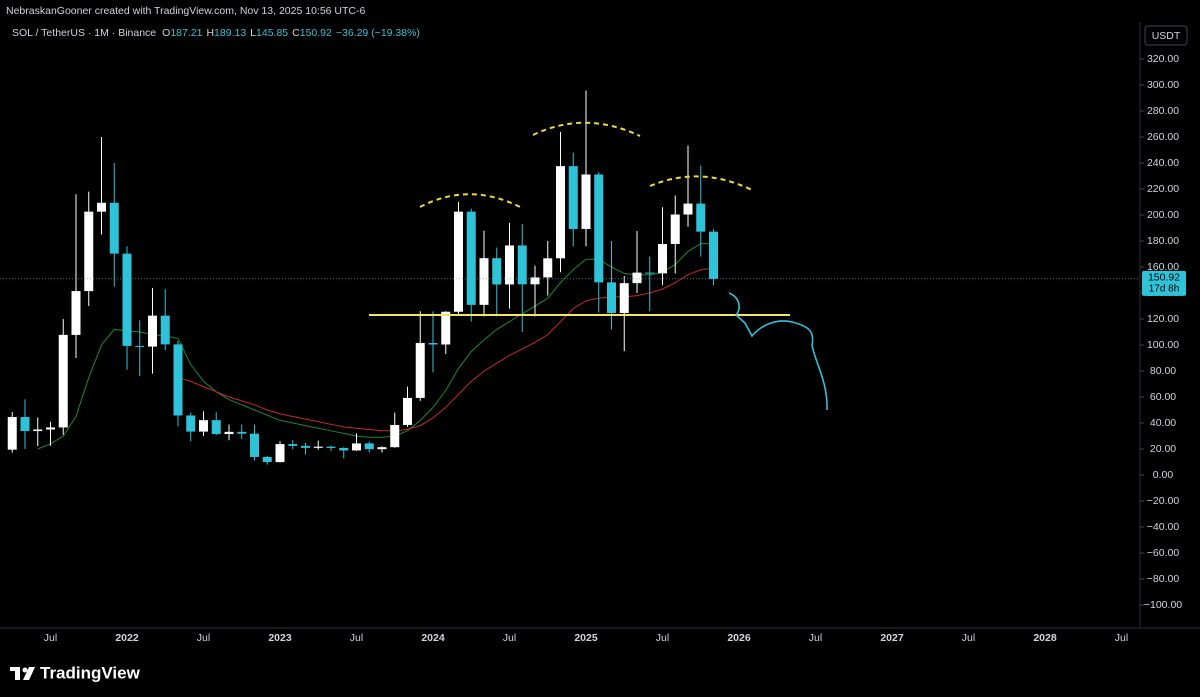  What do you see at coordinates (1163, 111) in the screenshot?
I see `y-tick-label: 280.00` at bounding box center [1163, 111].